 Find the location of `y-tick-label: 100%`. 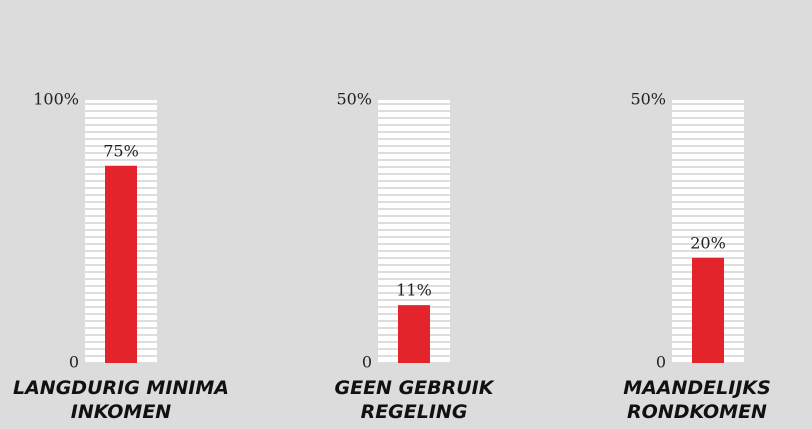

y-tick-label: 100% is located at coordinates (56, 99).